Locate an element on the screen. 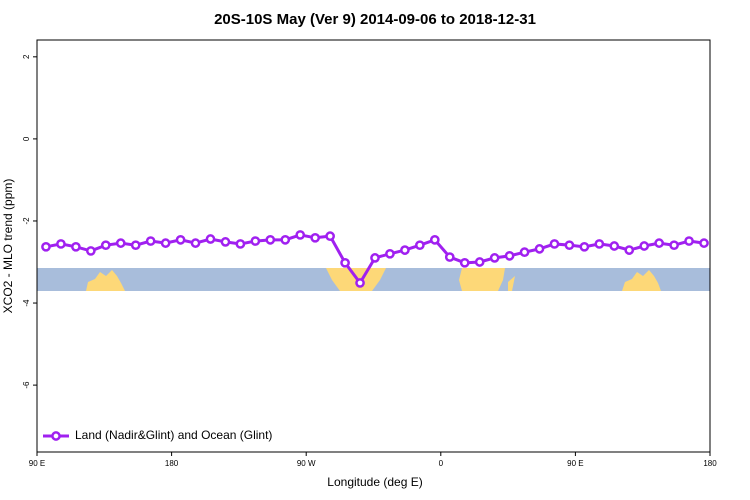 The height and width of the screenshot is (500, 750). legend-label: Land (Nadir&Glint) and Ocean (Glint) is located at coordinates (173, 435).